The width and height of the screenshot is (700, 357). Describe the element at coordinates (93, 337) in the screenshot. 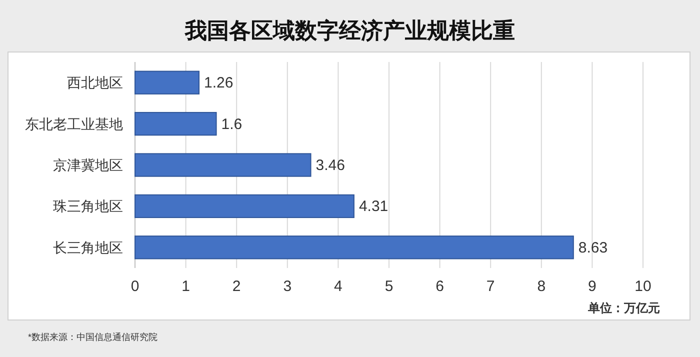

I see `text: *数据来源：中国信息通信研究院` at that location.